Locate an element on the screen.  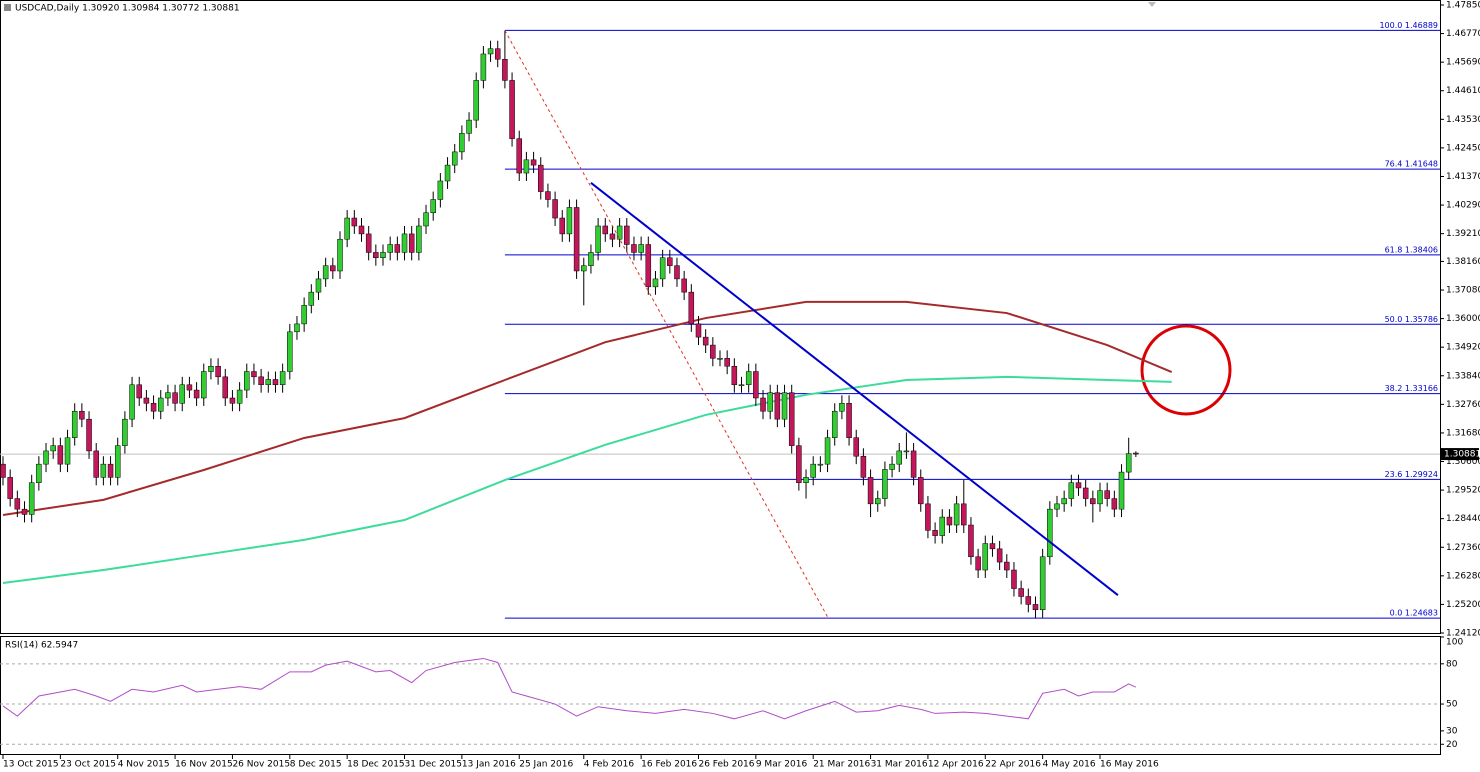
current-price-label: 1.30881 is located at coordinates (1462, 455).